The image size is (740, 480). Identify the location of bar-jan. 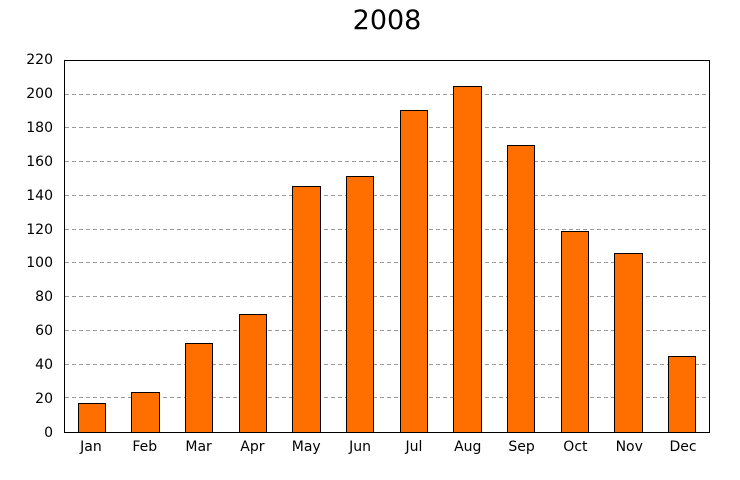
(92, 417).